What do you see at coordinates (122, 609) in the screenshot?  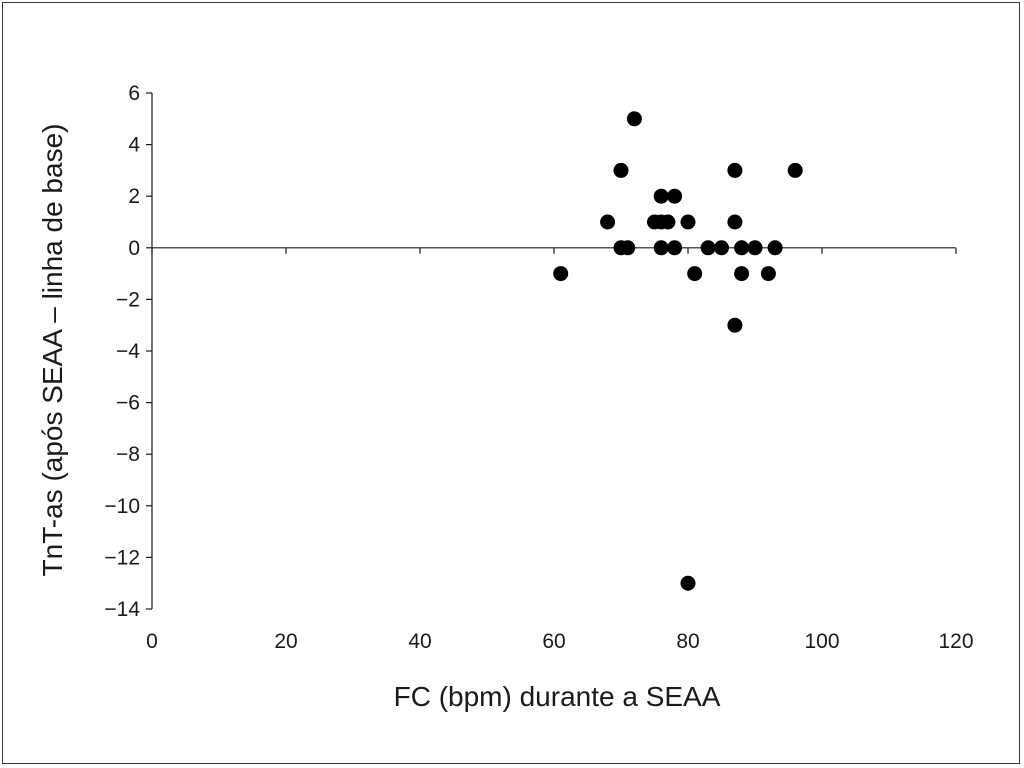 I see `y-tick-label: −14` at bounding box center [122, 609].